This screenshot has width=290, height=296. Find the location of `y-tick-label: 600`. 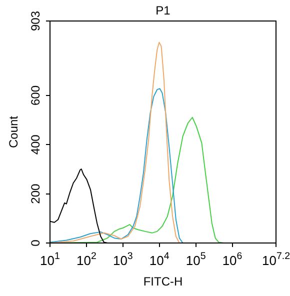

y-tick-label: 600 is located at coordinates (35, 95).